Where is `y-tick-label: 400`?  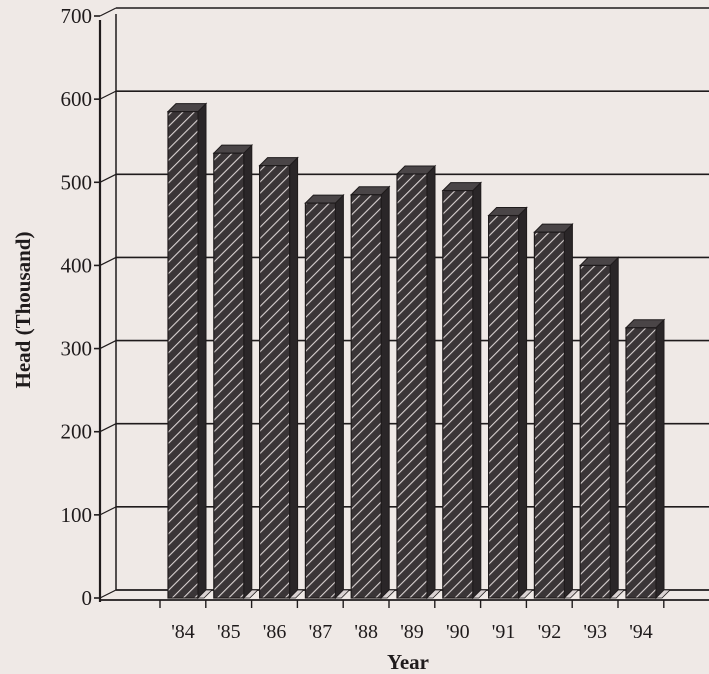
y-tick-label: 400 is located at coordinates (77, 265).